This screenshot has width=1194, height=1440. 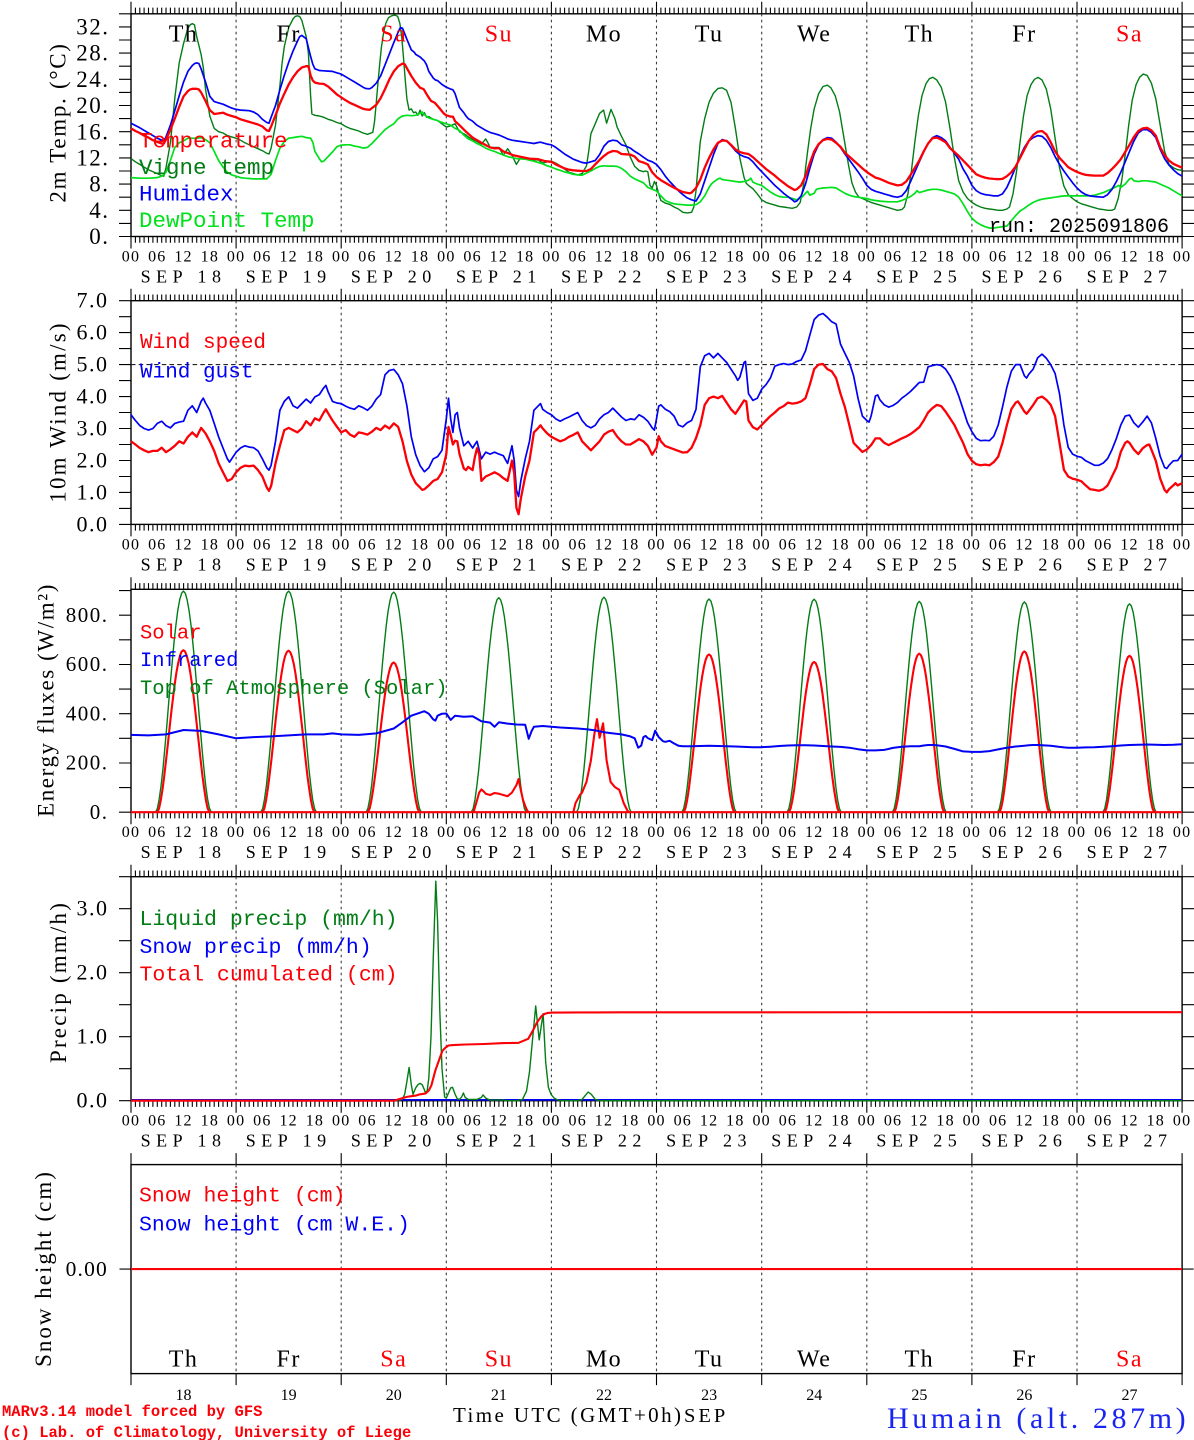 I want to click on svg-text: SEP 26, so click(x=1025, y=277).